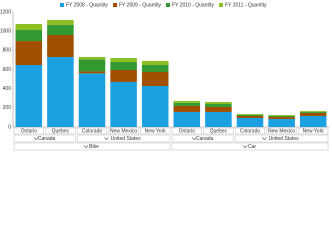  What do you see at coordinates (246, 6) in the screenshot?
I see `legend-label: FY 2011 - Quantity` at bounding box center [246, 6].